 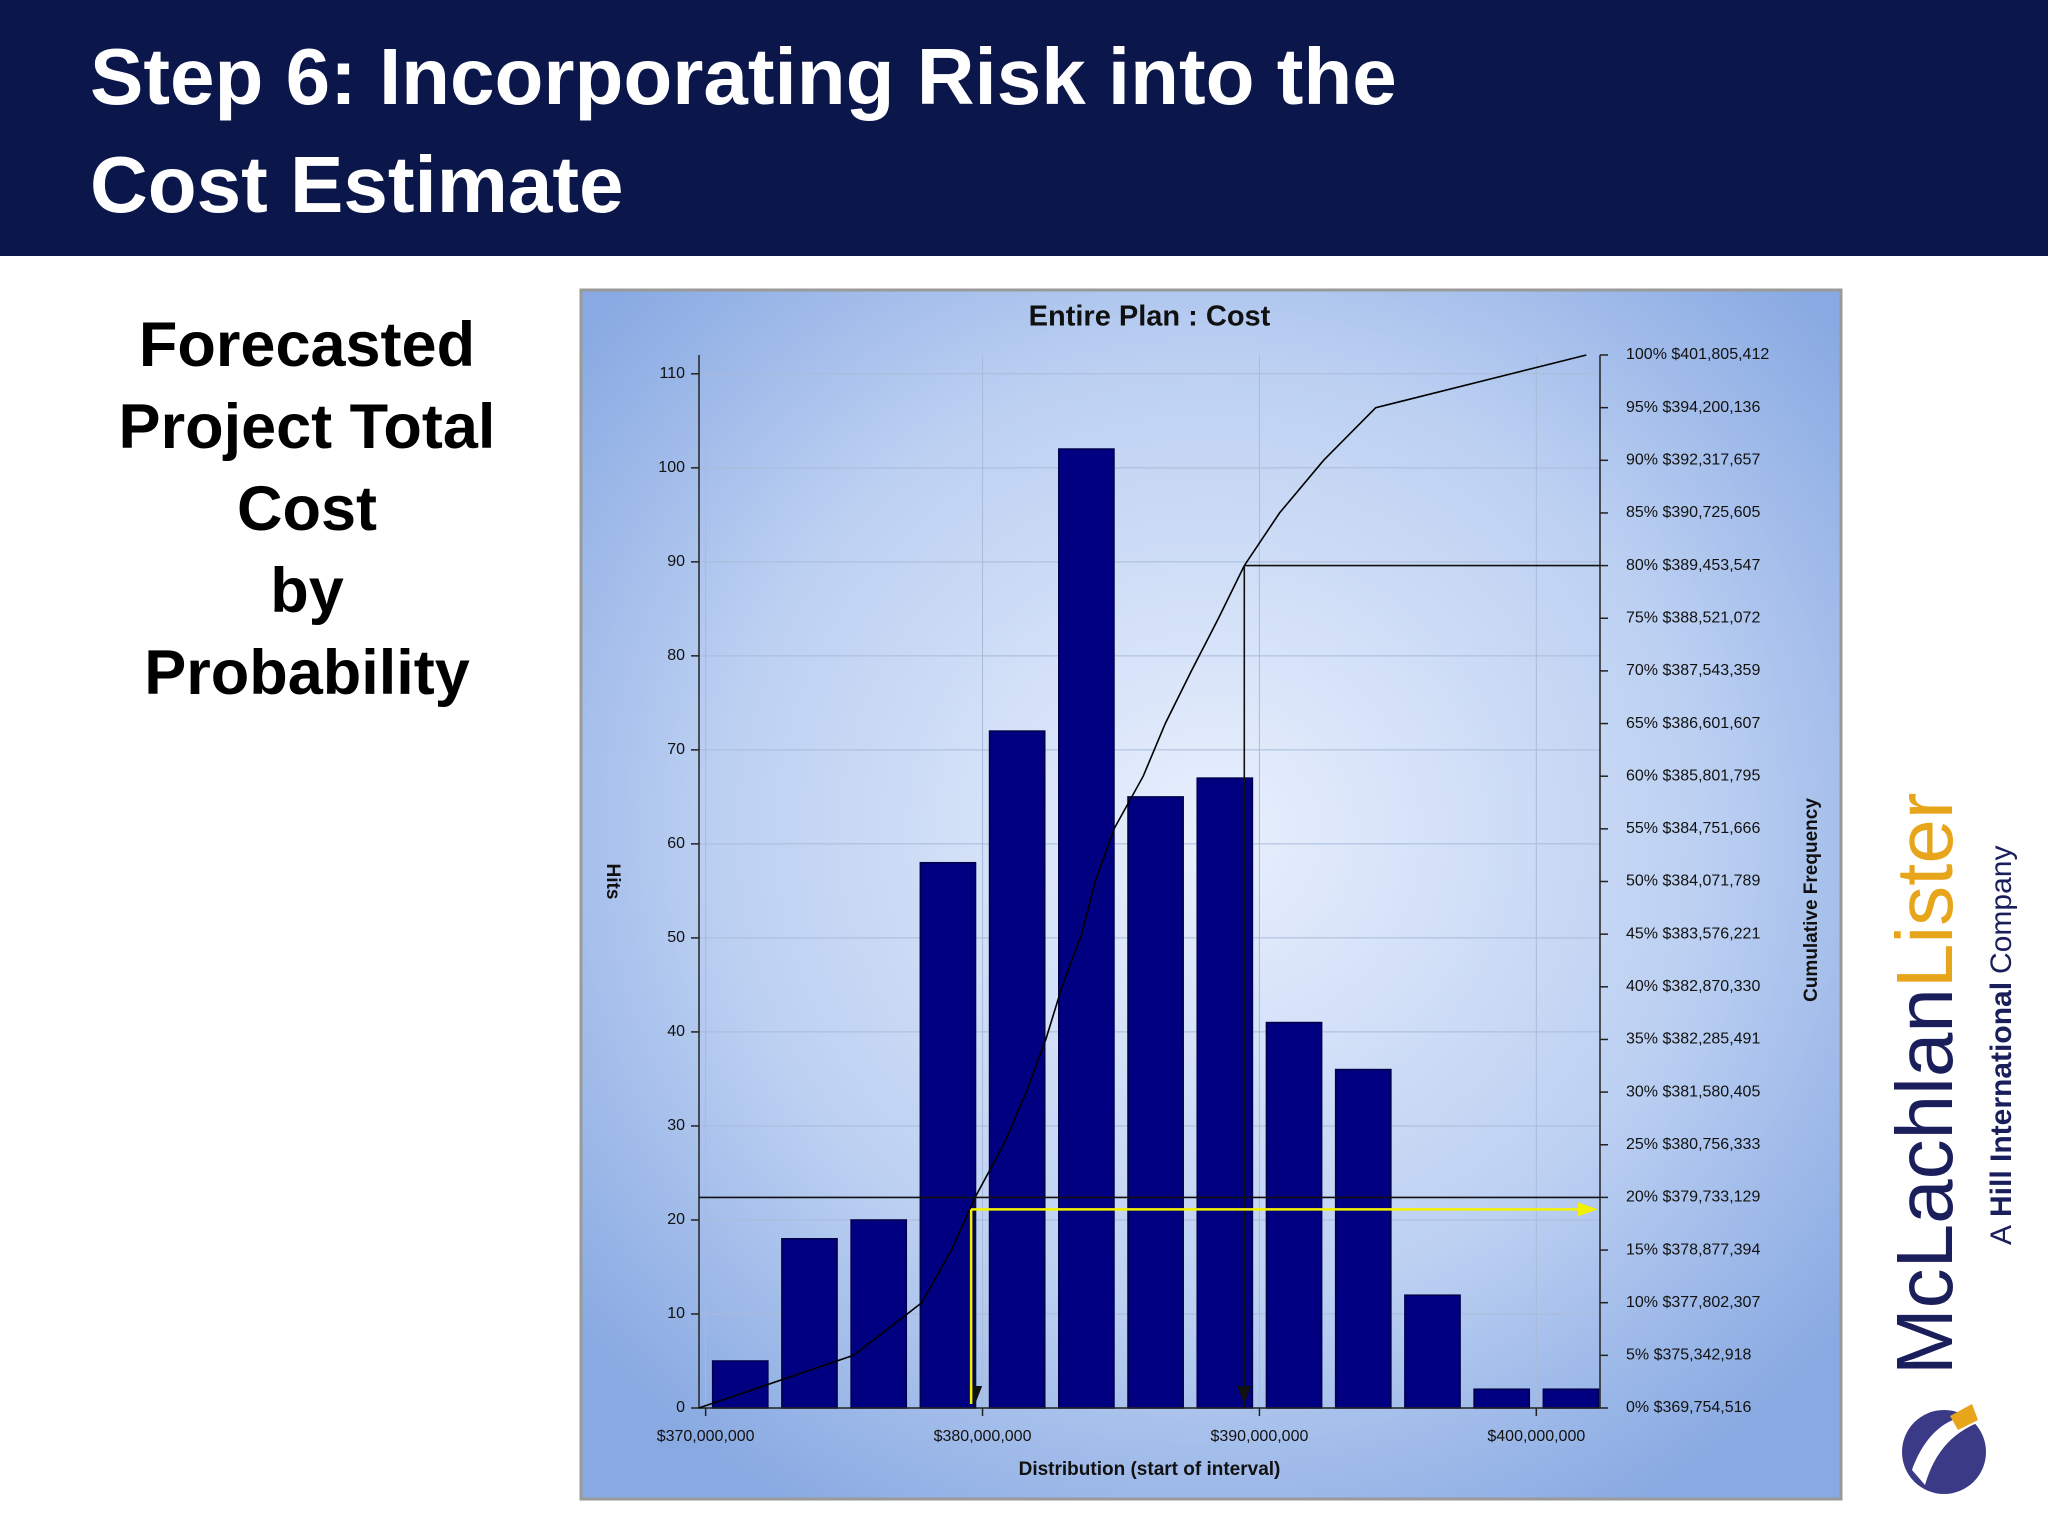 What do you see at coordinates (676, 561) in the screenshot?
I see `y-tick-label: 90` at bounding box center [676, 561].